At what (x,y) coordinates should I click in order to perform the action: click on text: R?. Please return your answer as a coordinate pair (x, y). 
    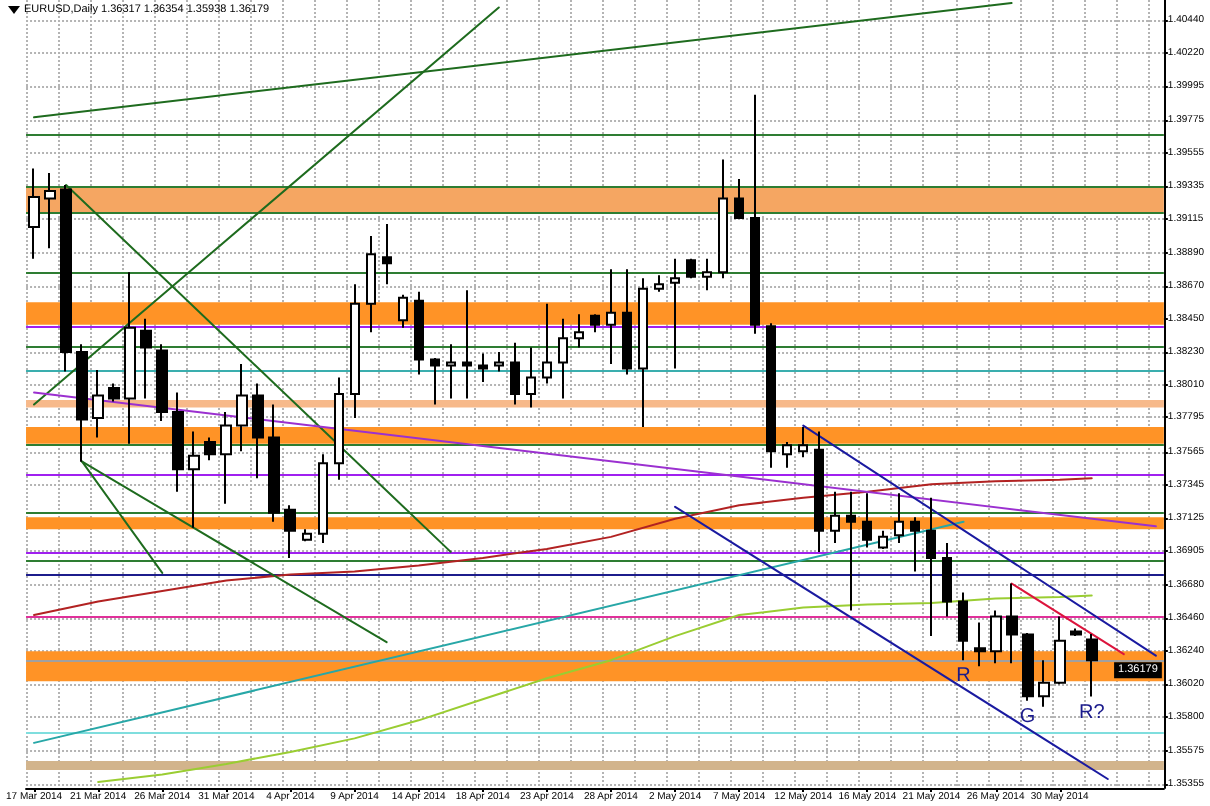
    Looking at the image, I should click on (1091, 712).